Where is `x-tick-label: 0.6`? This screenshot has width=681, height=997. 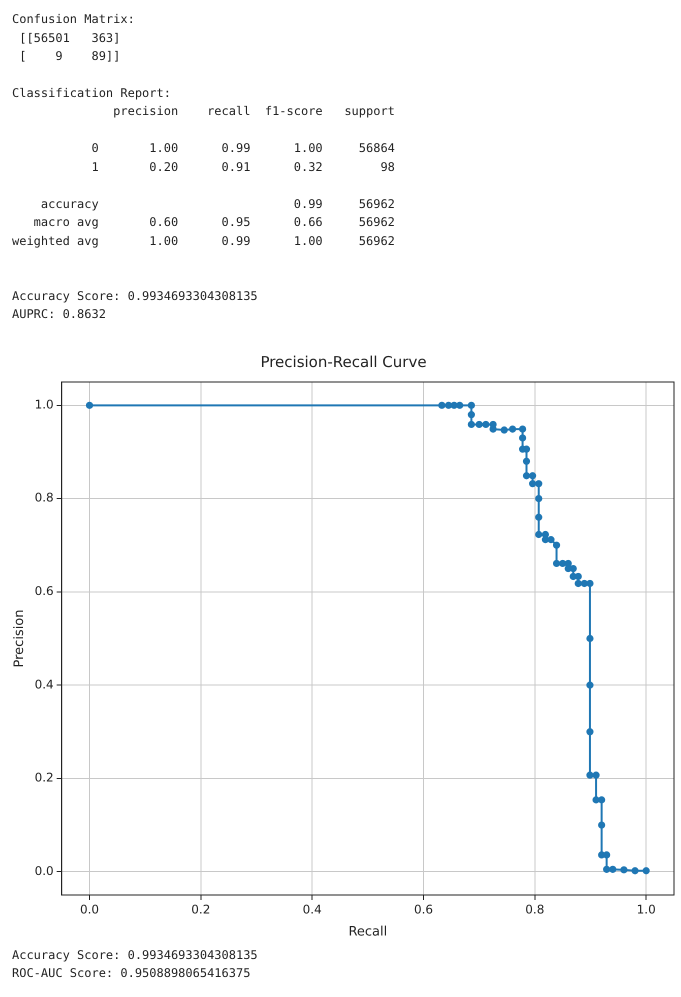 x-tick-label: 0.6 is located at coordinates (424, 909).